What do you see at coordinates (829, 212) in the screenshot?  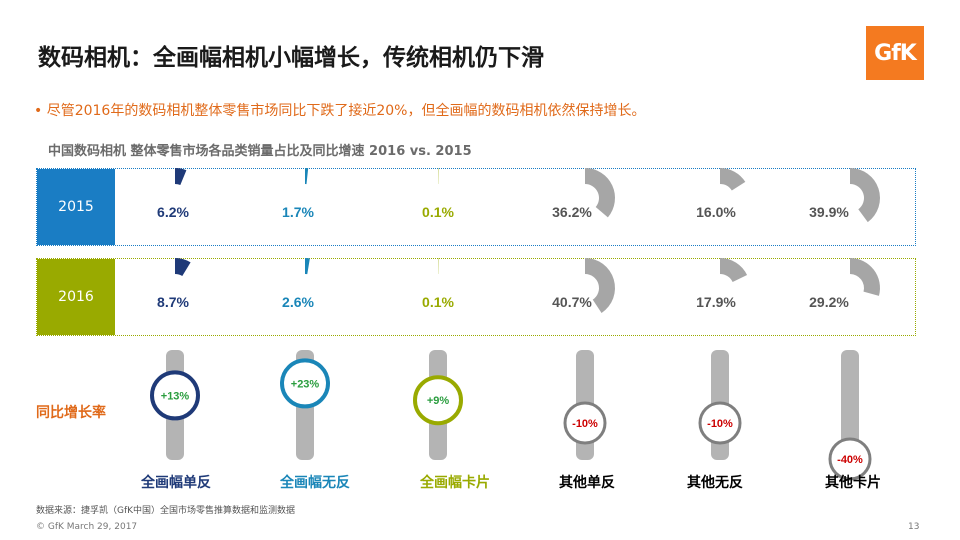 I see `share-label-2015-5: 39.9%` at bounding box center [829, 212].